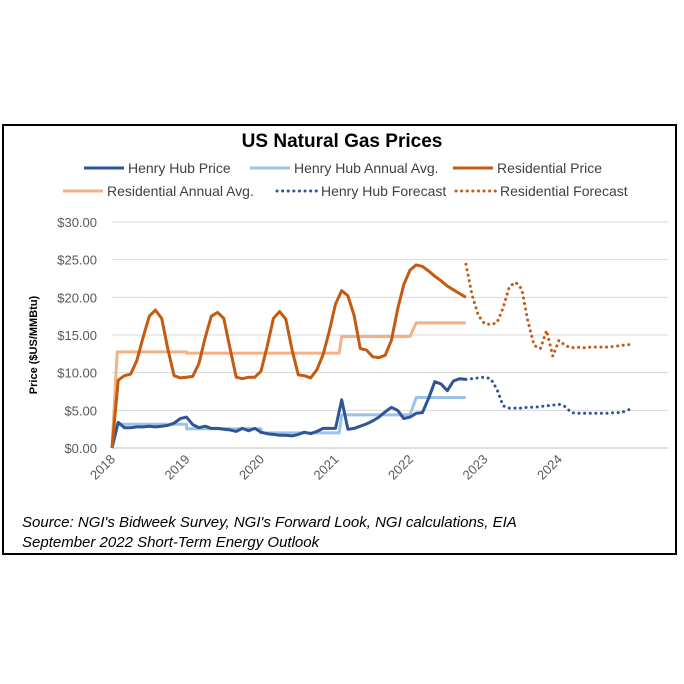  I want to click on legend-item: Residential Price, so click(527, 168).